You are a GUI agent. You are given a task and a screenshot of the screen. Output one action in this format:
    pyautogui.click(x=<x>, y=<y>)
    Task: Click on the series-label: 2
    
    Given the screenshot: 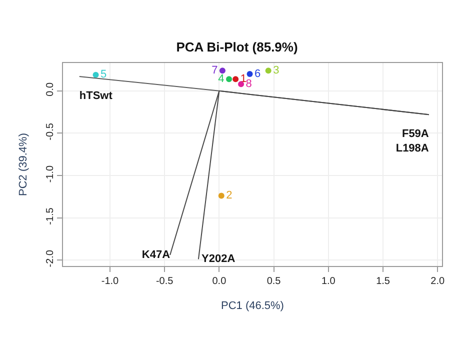 What is the action you would take?
    pyautogui.click(x=229, y=196)
    